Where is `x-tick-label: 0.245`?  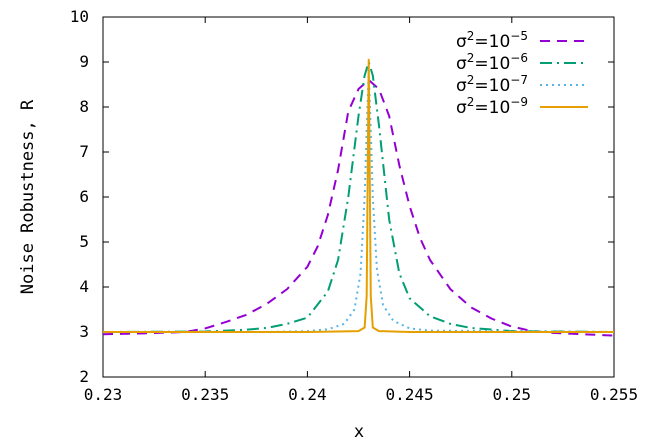
x-tick-label: 0.245 is located at coordinates (410, 394).